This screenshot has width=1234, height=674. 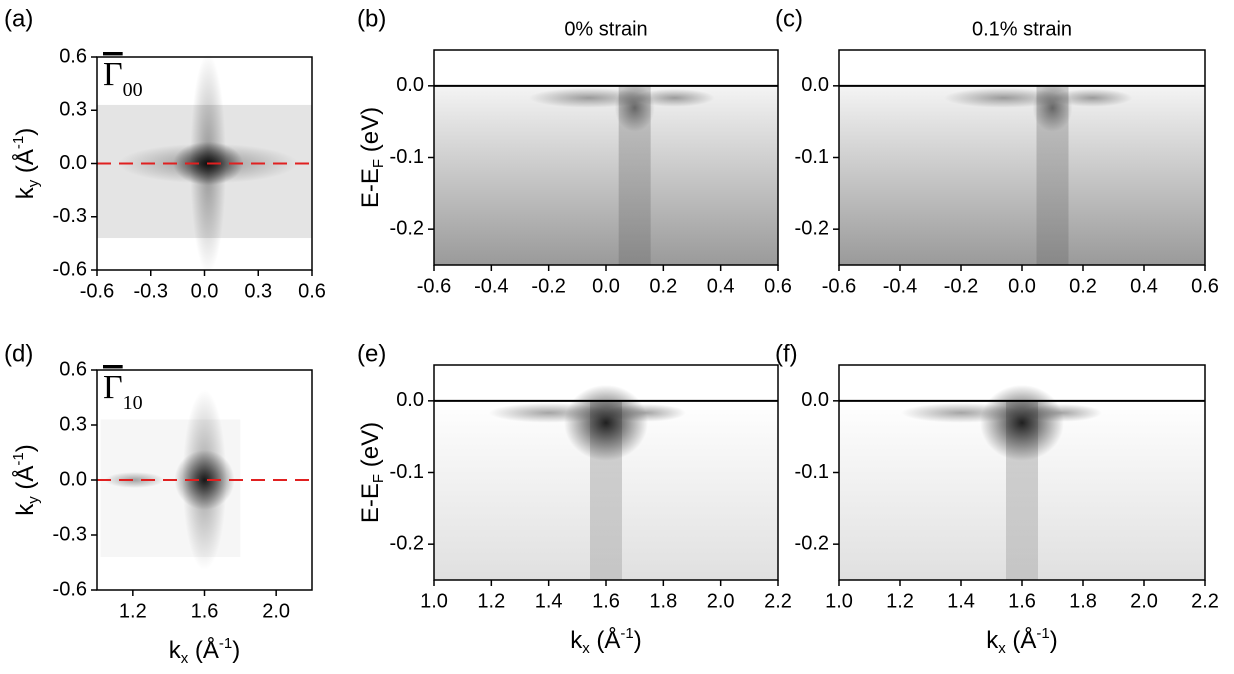 I want to click on band-background, so click(x=606, y=175).